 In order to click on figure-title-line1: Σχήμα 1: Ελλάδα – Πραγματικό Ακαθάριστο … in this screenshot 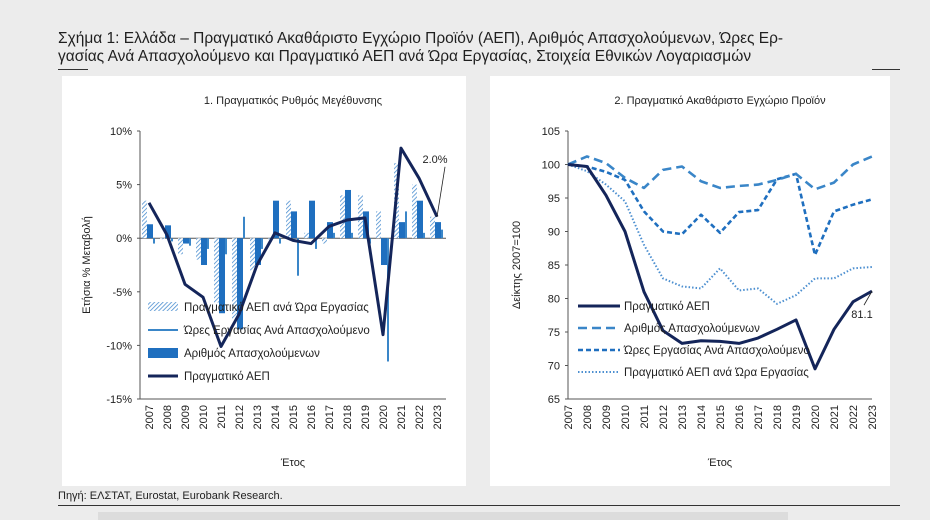, I will do `click(421, 38)`.